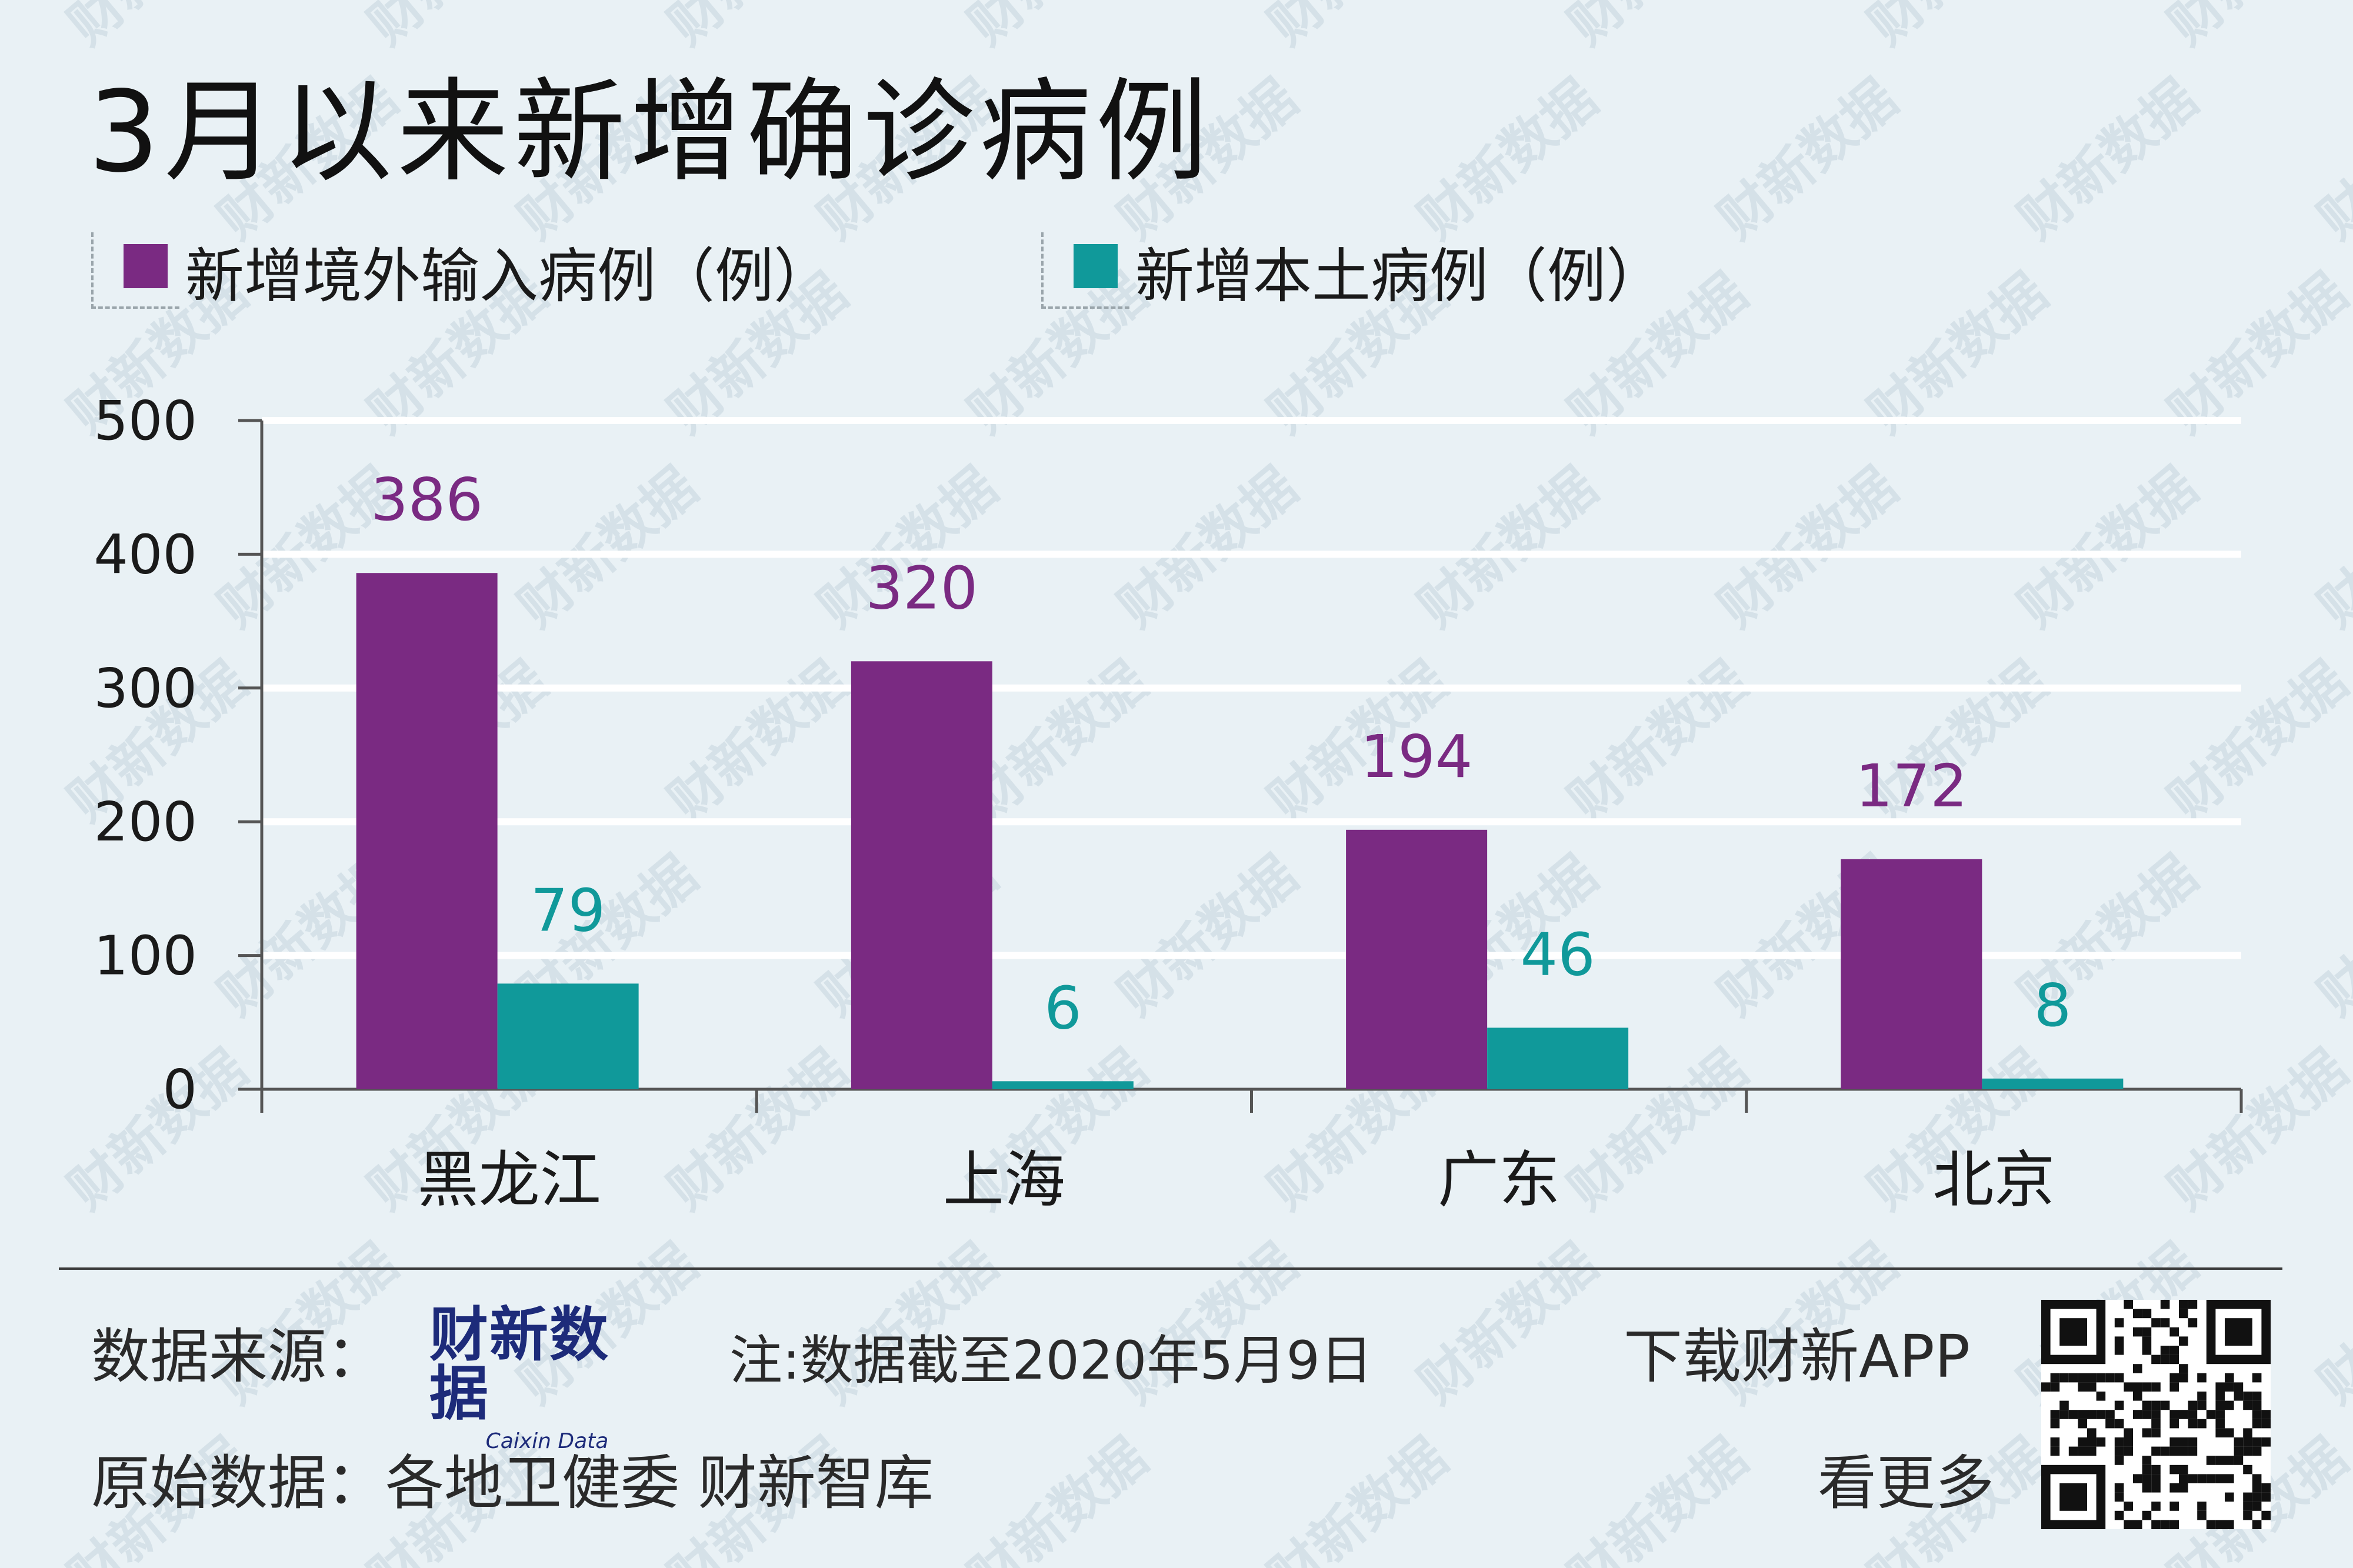 The image size is (2353, 1568). I want to click on y-tick-label: 300, so click(145, 688).